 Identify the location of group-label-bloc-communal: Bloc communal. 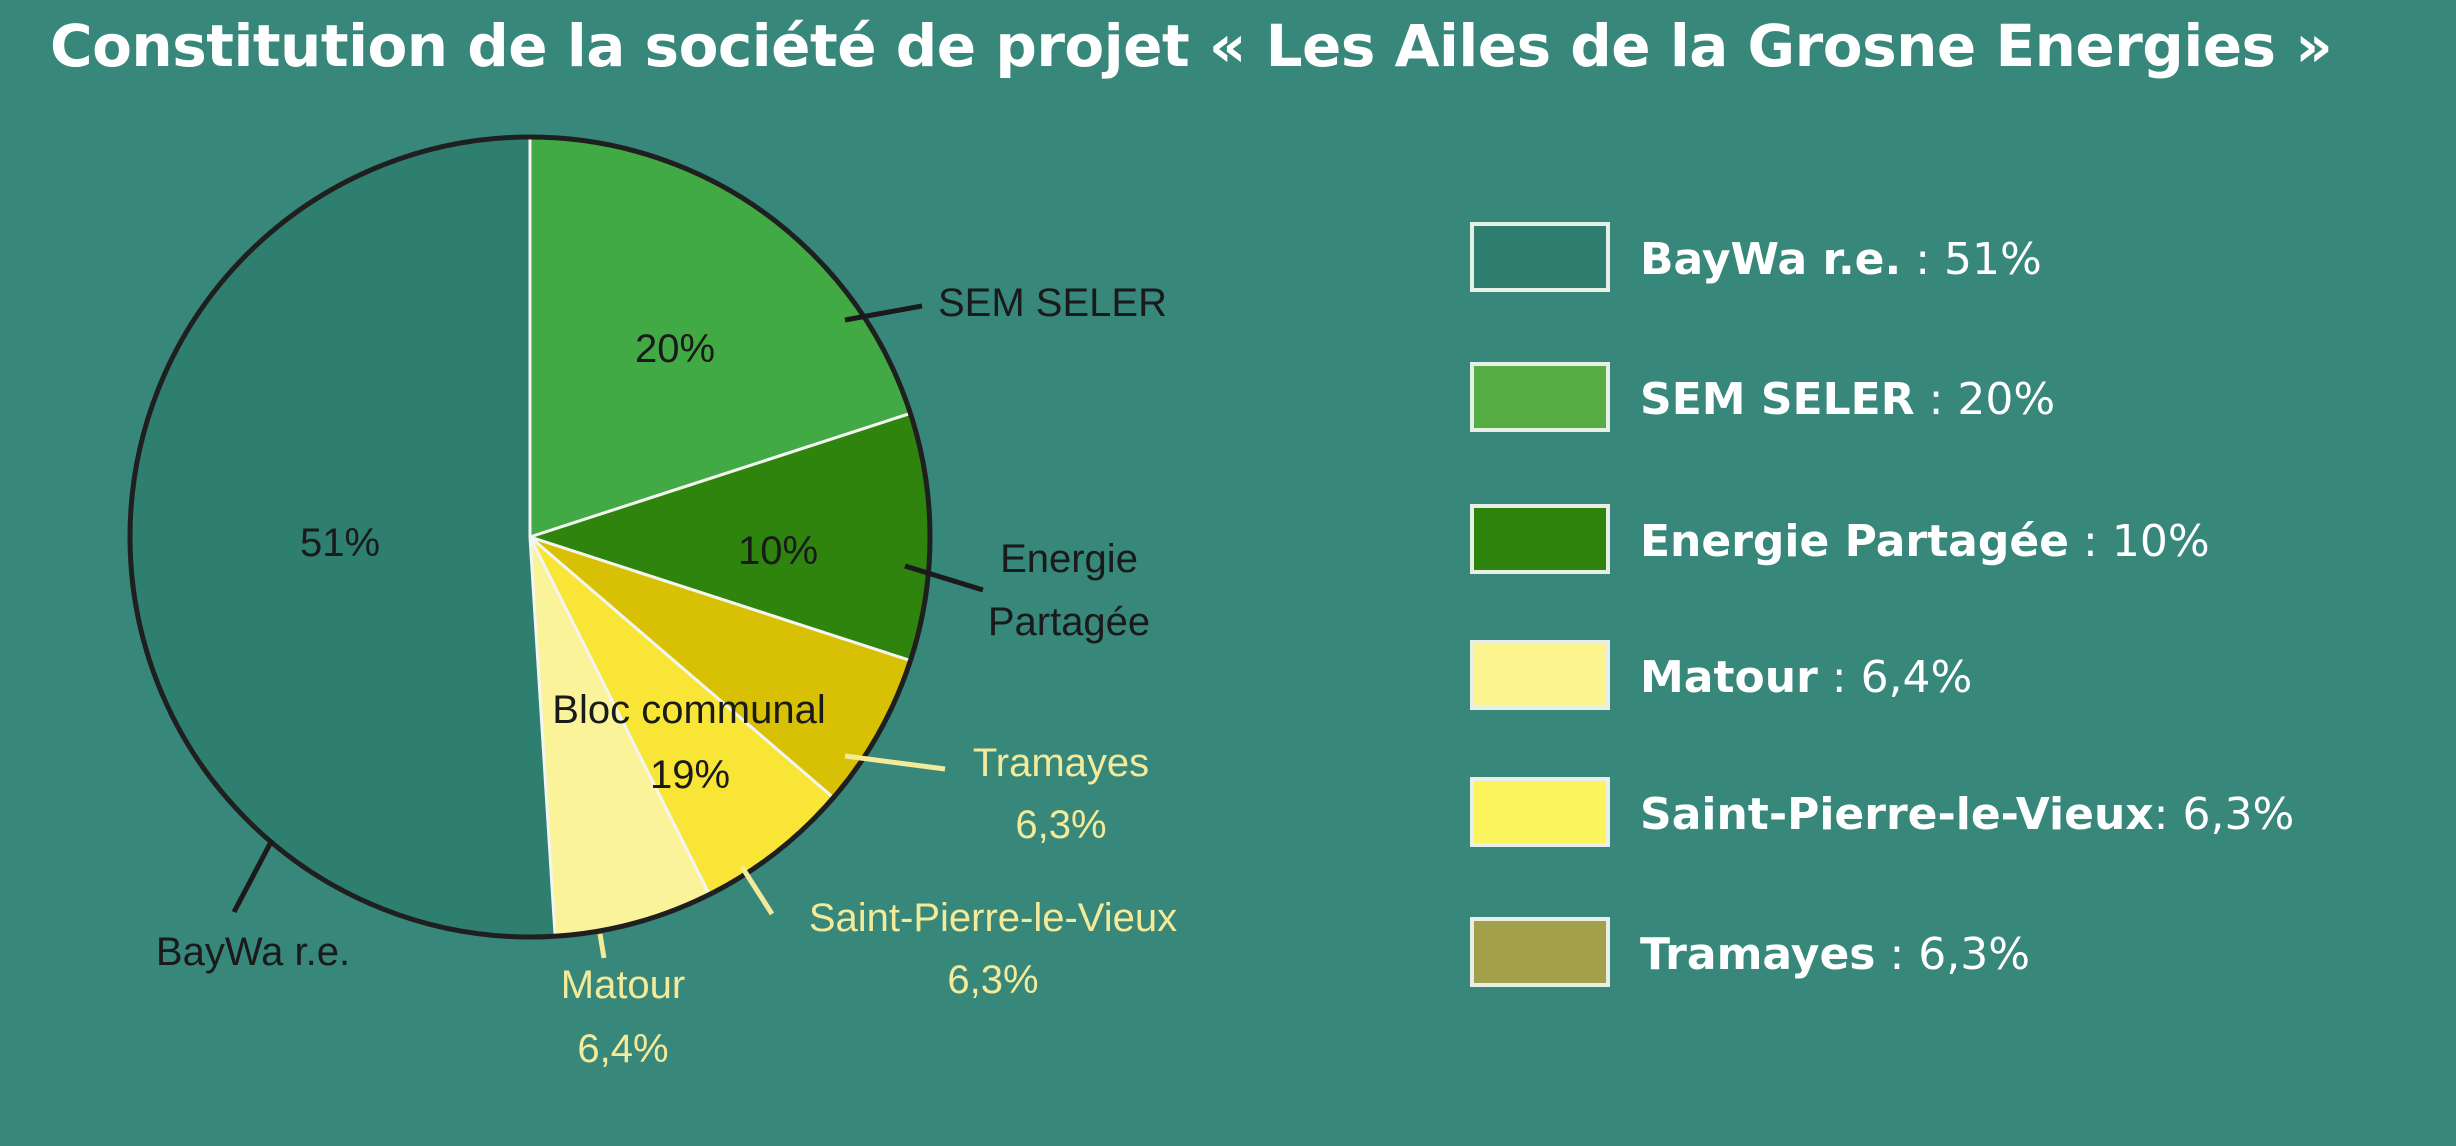
(688, 710).